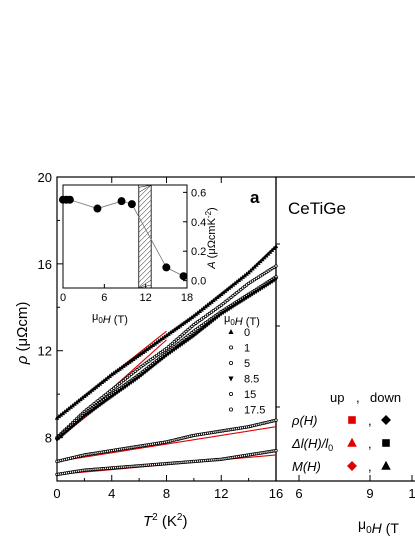 This screenshot has width=415, height=537. I want to click on y-tick-label: 12, so click(45, 351).